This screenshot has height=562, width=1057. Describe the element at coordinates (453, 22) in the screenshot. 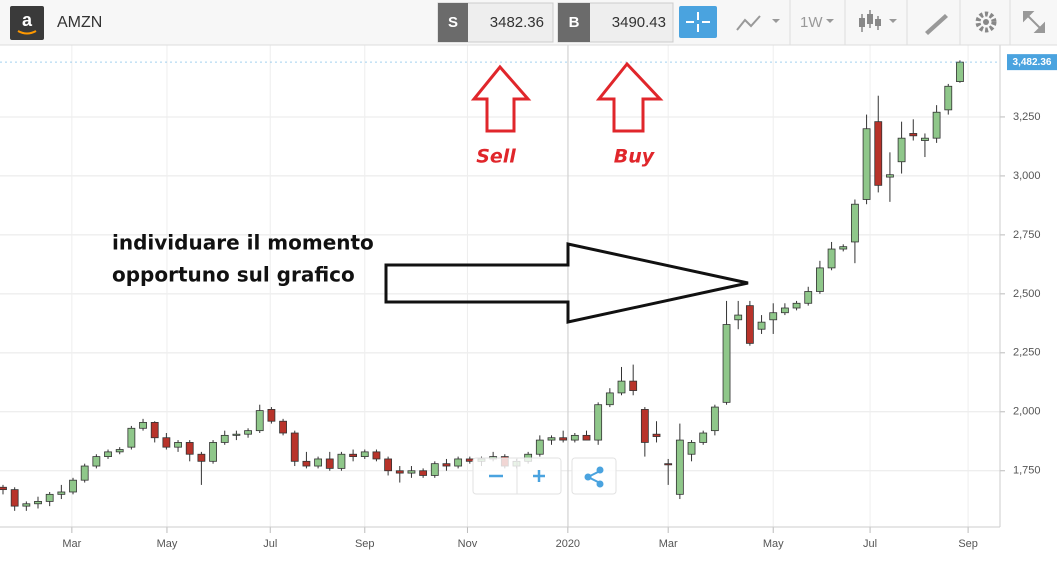

I see `sell-tag` at that location.